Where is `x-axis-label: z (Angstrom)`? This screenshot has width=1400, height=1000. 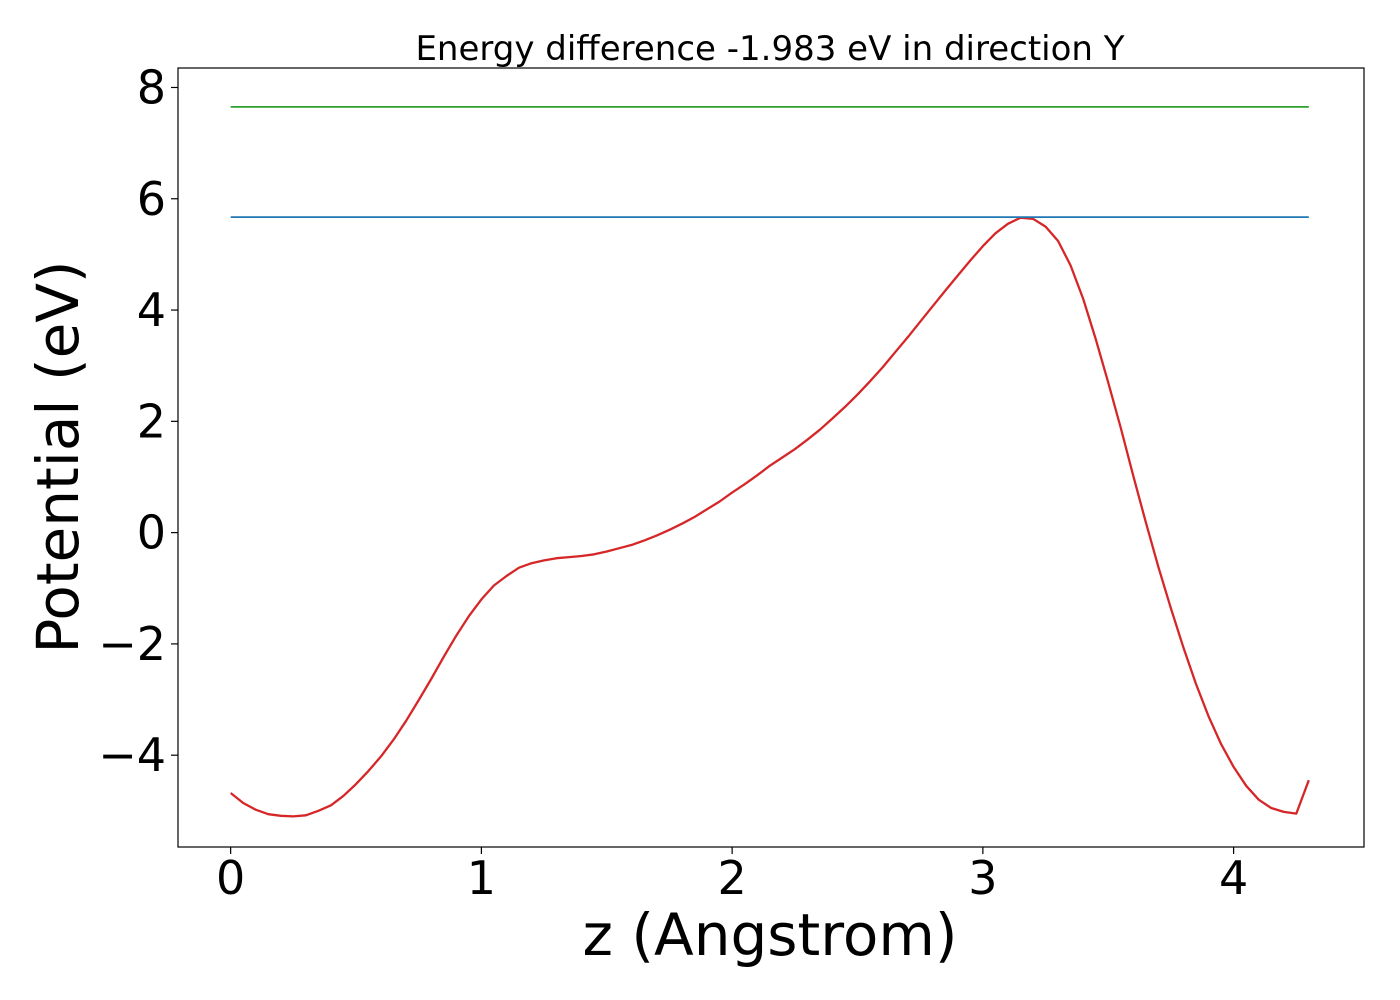
x-axis-label: z (Angstrom) is located at coordinates (770, 935).